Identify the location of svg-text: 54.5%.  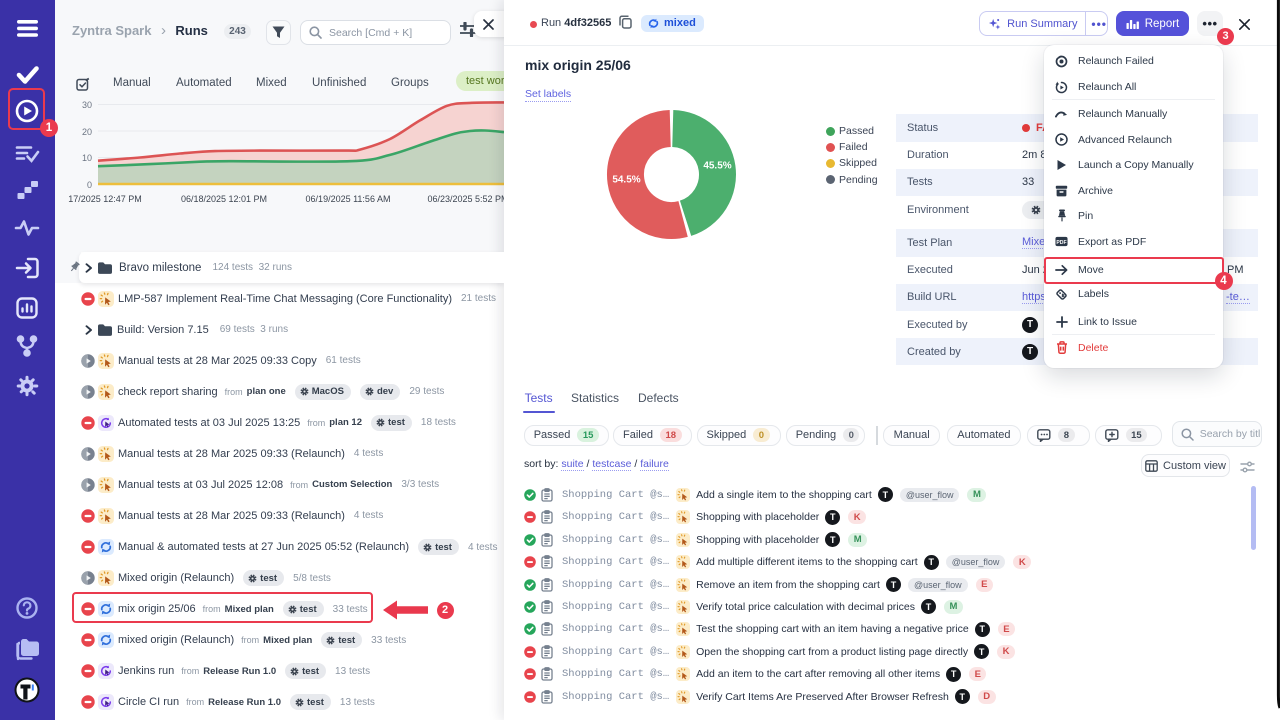
(626, 180).